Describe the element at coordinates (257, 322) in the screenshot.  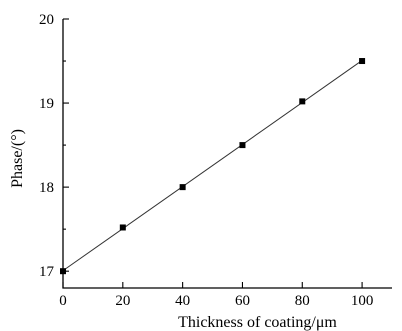
I see `x-axis-label: Thickness of coating/μm` at that location.